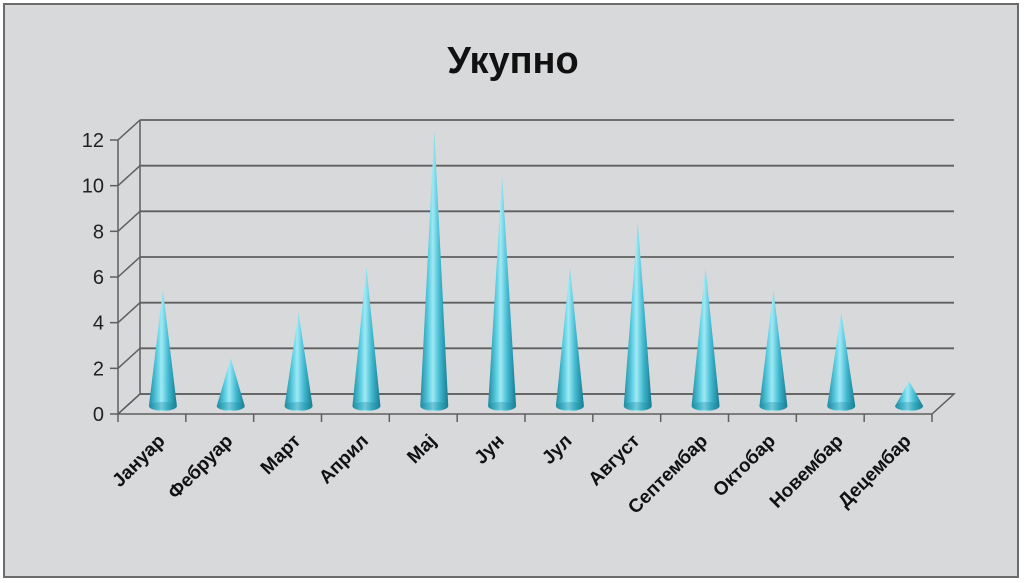 The width and height of the screenshot is (1024, 583). Describe the element at coordinates (139, 461) in the screenshot. I see `x-tick-label: Јануар` at that location.